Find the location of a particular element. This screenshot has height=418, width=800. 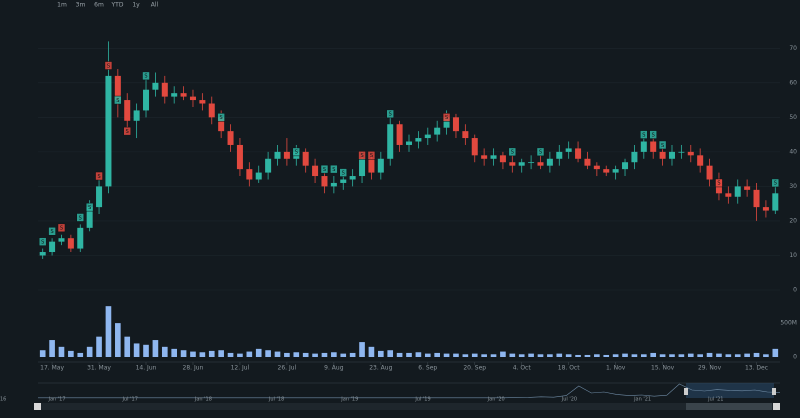

x-tick-label: 15. Nov is located at coordinates (663, 368).